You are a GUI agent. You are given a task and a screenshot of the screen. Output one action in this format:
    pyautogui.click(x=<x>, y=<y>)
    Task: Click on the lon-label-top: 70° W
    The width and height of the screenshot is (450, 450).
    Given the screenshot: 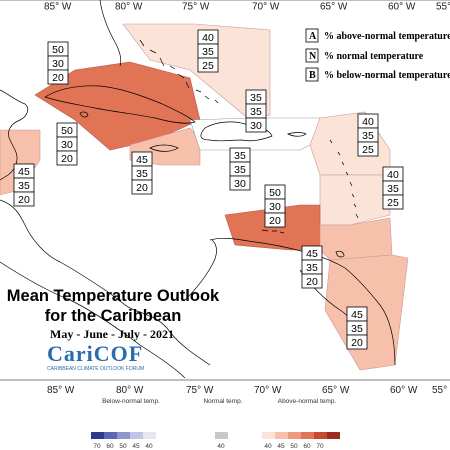 What is the action you would take?
    pyautogui.click(x=266, y=6)
    